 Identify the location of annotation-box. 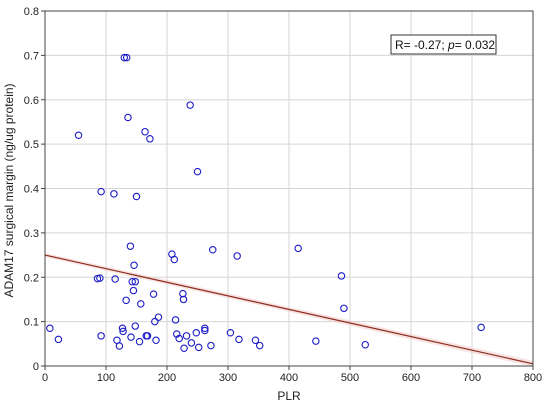
(443, 44).